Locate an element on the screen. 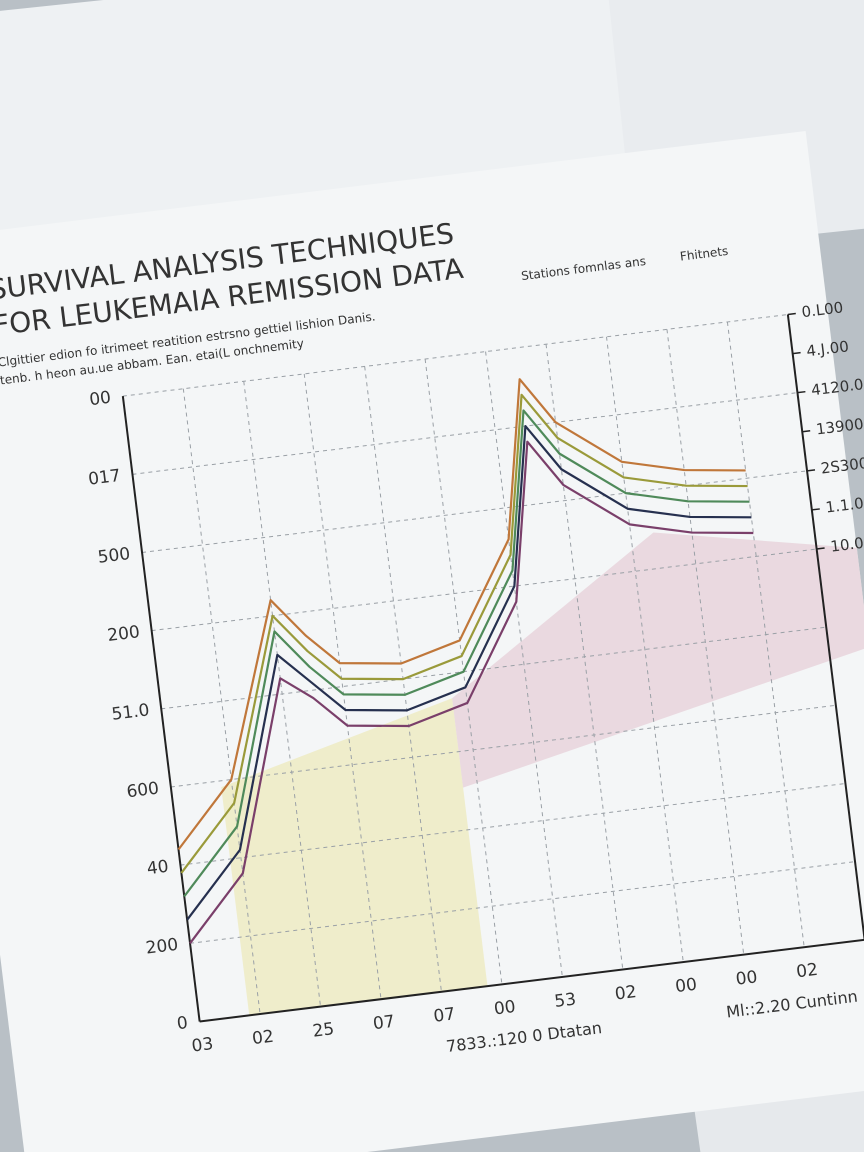 This screenshot has width=864, height=1152. y-tick-label: 40 is located at coordinates (158, 868).